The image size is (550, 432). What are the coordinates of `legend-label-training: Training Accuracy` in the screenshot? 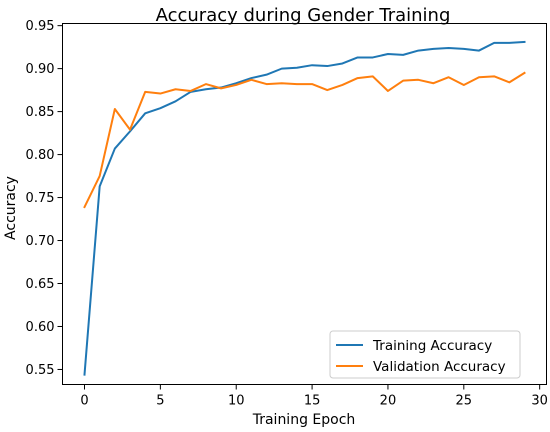 It's located at (432, 346).